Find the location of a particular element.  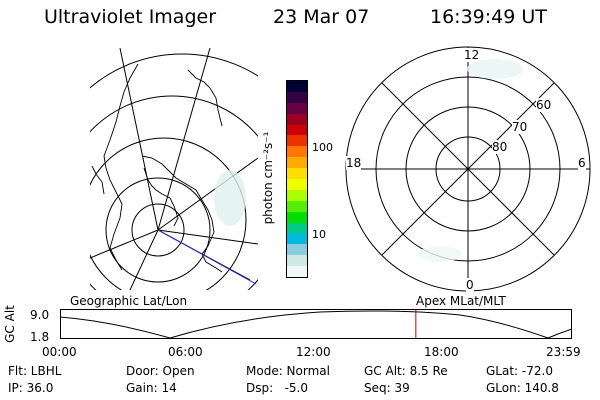

orbit-xtick-4: 23:59 is located at coordinates (563, 352).